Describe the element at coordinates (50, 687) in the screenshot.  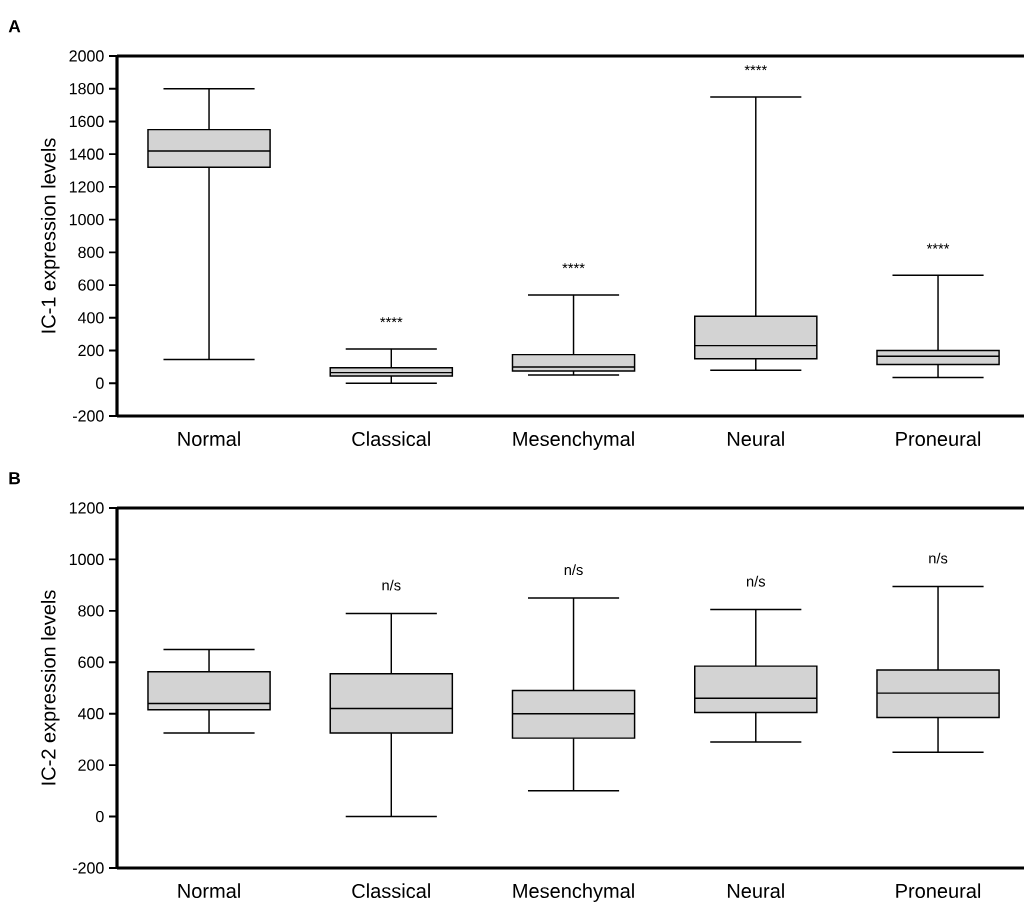
I see `y-axis-title: IC-2 expression levels` at that location.